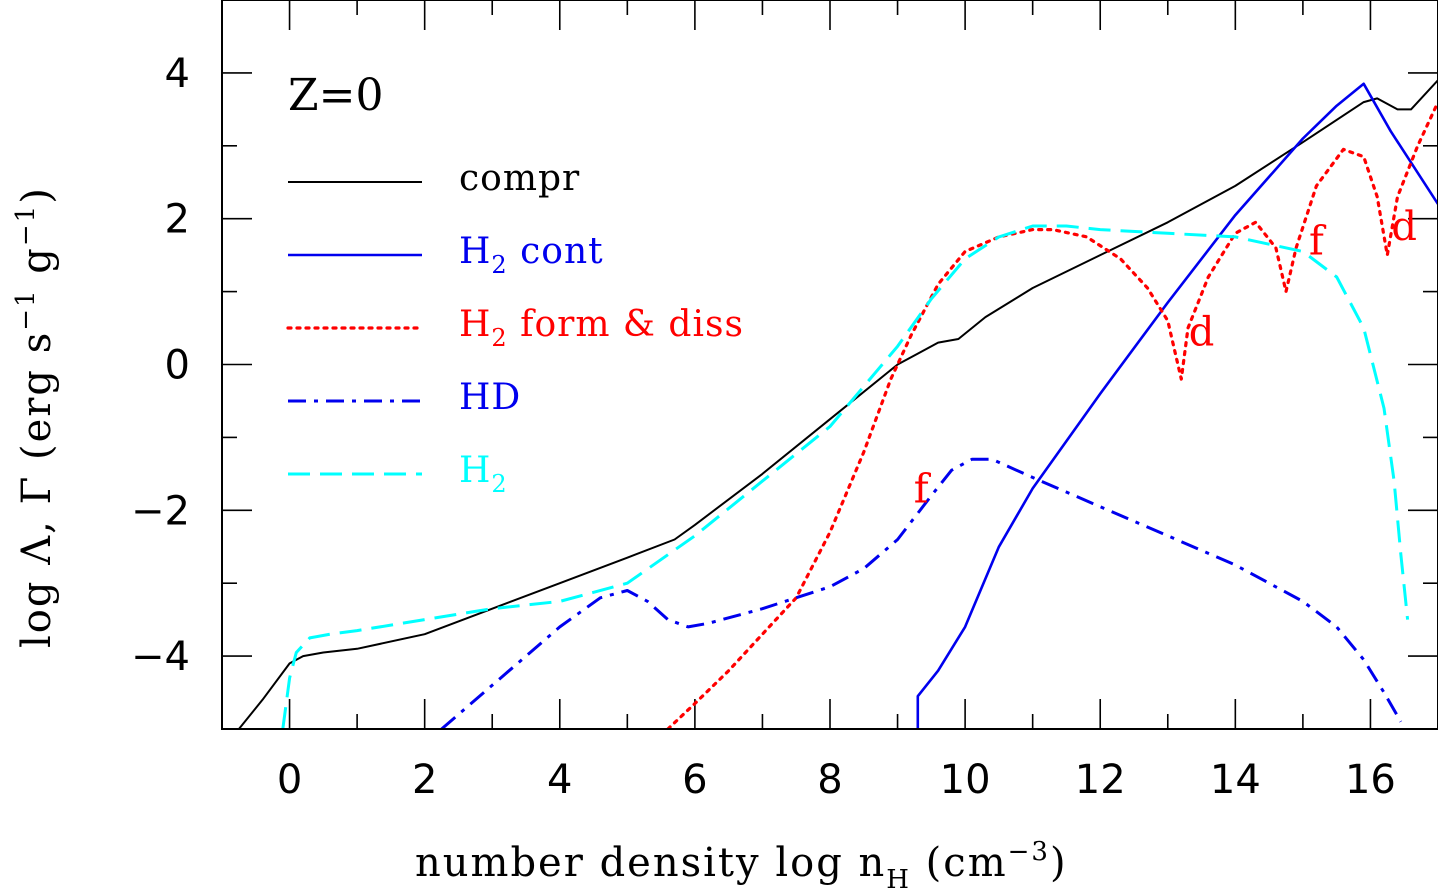  I want to click on y-axis-title-exp1: −1, so click(26, 309).